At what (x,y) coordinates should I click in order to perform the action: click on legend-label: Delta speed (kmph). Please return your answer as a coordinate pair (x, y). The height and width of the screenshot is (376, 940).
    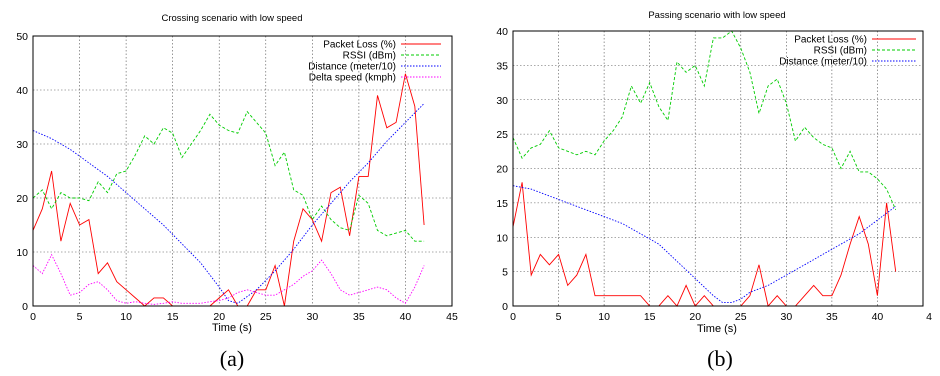
    Looking at the image, I should click on (352, 78).